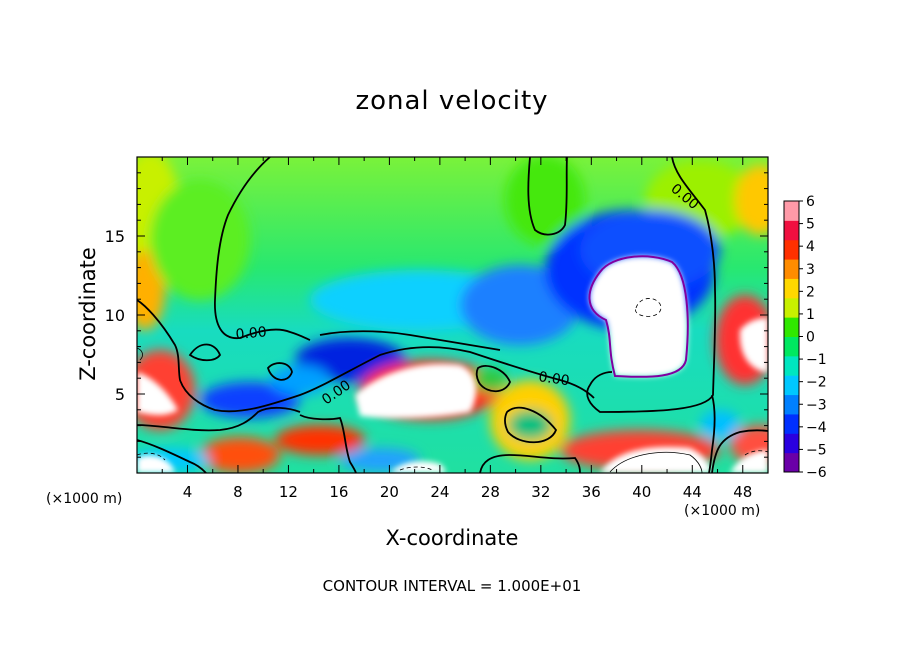 The width and height of the screenshot is (904, 654). What do you see at coordinates (810, 292) in the screenshot?
I see `colorbar-tick-label: 2` at bounding box center [810, 292].